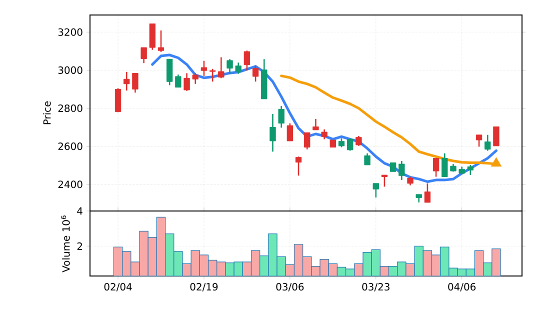 Image resolution: width=537 pixels, height=322 pixels. Describe the element at coordinates (290, 287) in the screenshot. I see `x-tick-label: 03/06` at that location.